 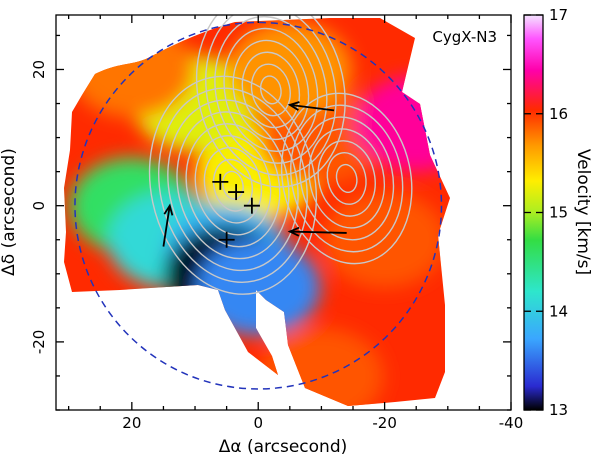 What do you see at coordinates (39, 342) in the screenshot?
I see `y-tick-label: -20` at bounding box center [39, 342].